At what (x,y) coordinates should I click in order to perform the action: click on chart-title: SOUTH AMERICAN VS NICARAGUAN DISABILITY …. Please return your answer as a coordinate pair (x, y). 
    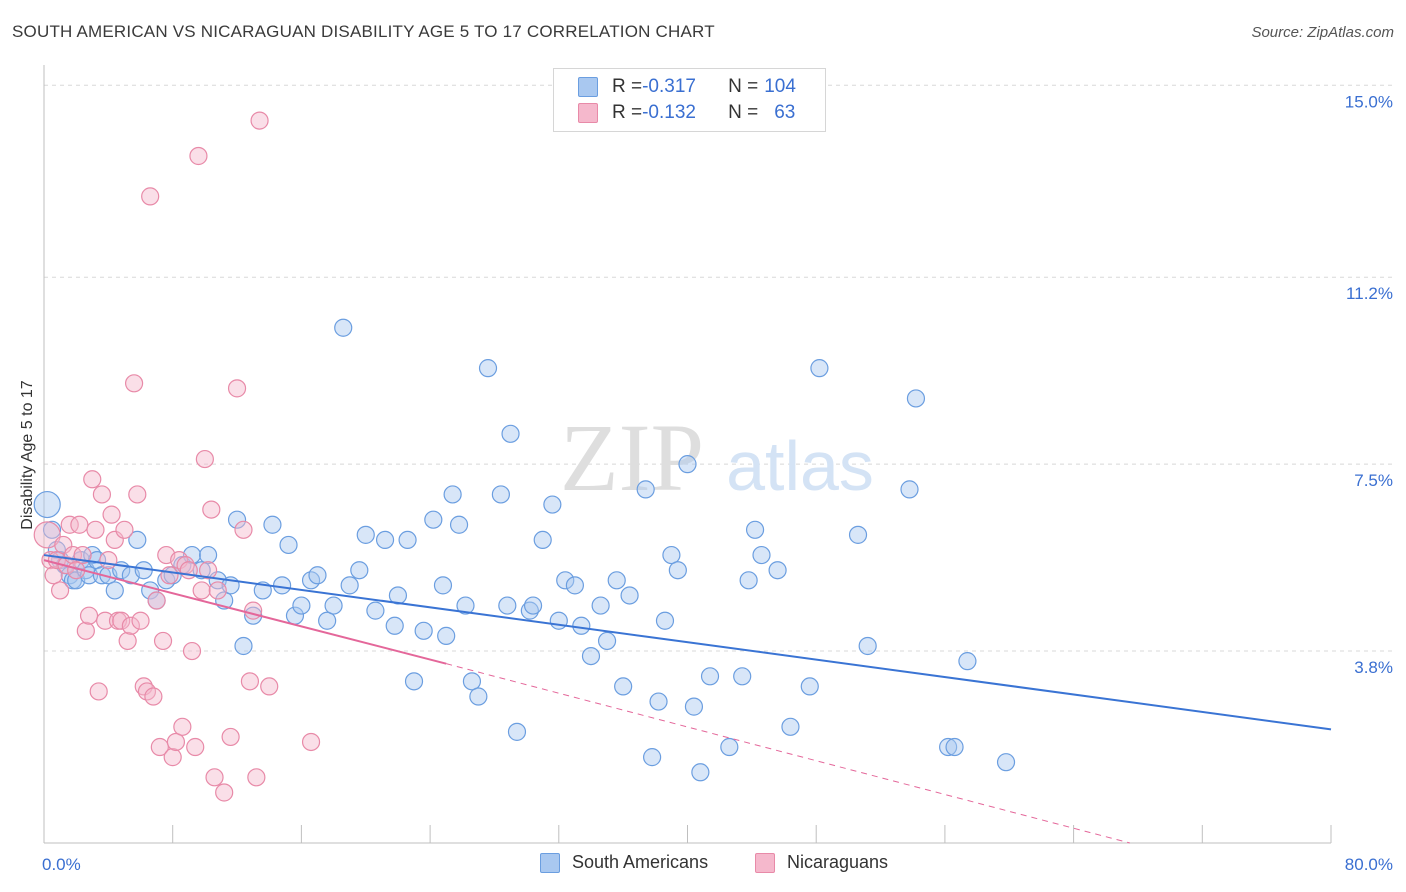
    Looking at the image, I should click on (363, 31).